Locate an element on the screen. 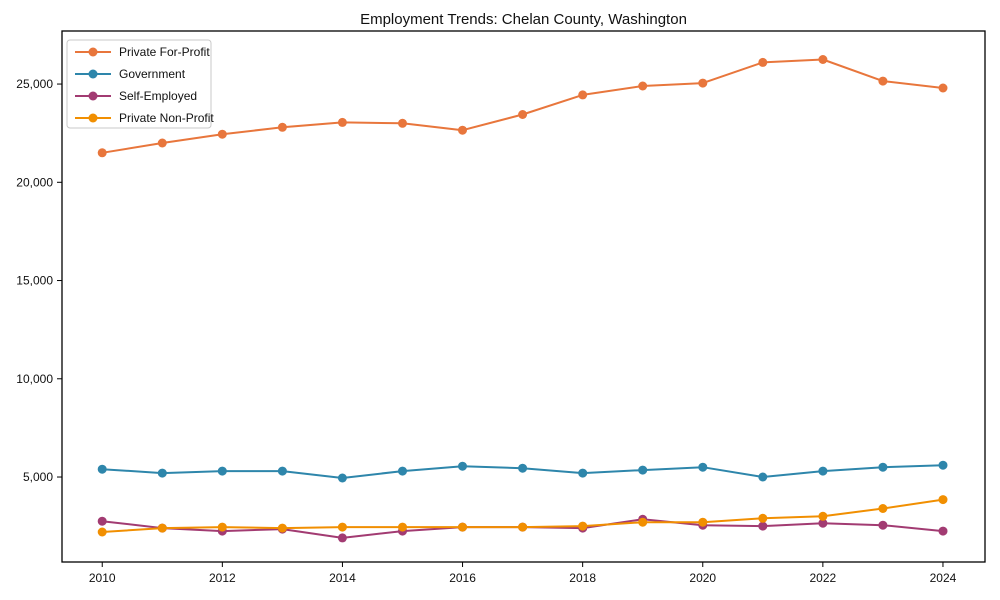  legend-item: Private Non-Profit is located at coordinates (144, 118).